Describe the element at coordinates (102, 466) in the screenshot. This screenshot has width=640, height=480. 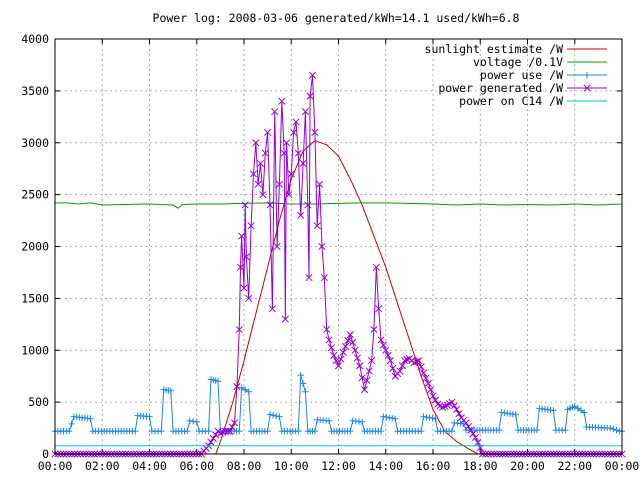
I see `x-tick-label: 02:00` at that location.